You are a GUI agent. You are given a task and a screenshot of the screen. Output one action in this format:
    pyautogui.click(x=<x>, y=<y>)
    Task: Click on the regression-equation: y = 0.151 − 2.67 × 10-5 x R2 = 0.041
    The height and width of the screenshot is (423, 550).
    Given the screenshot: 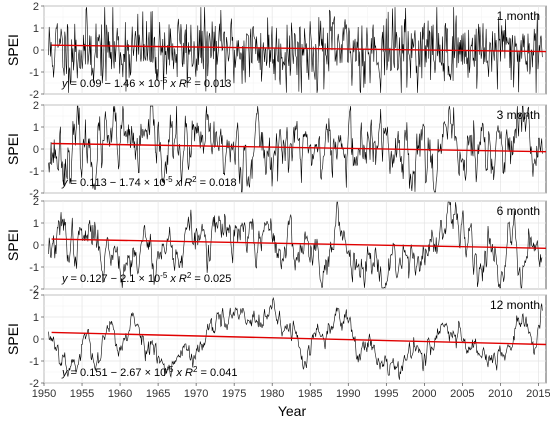 What is the action you would take?
    pyautogui.click(x=149, y=372)
    